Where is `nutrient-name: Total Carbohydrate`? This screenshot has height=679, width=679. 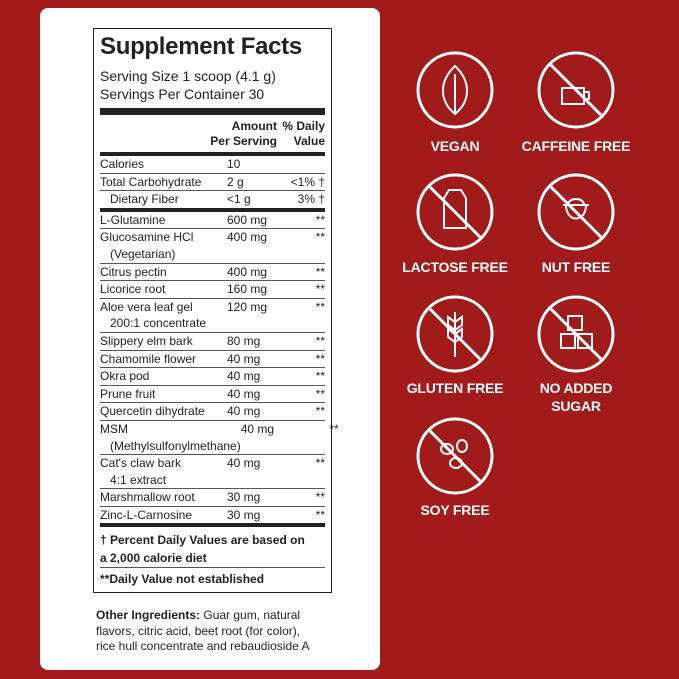 nutrient-name: Total Carbohydrate is located at coordinates (163, 182).